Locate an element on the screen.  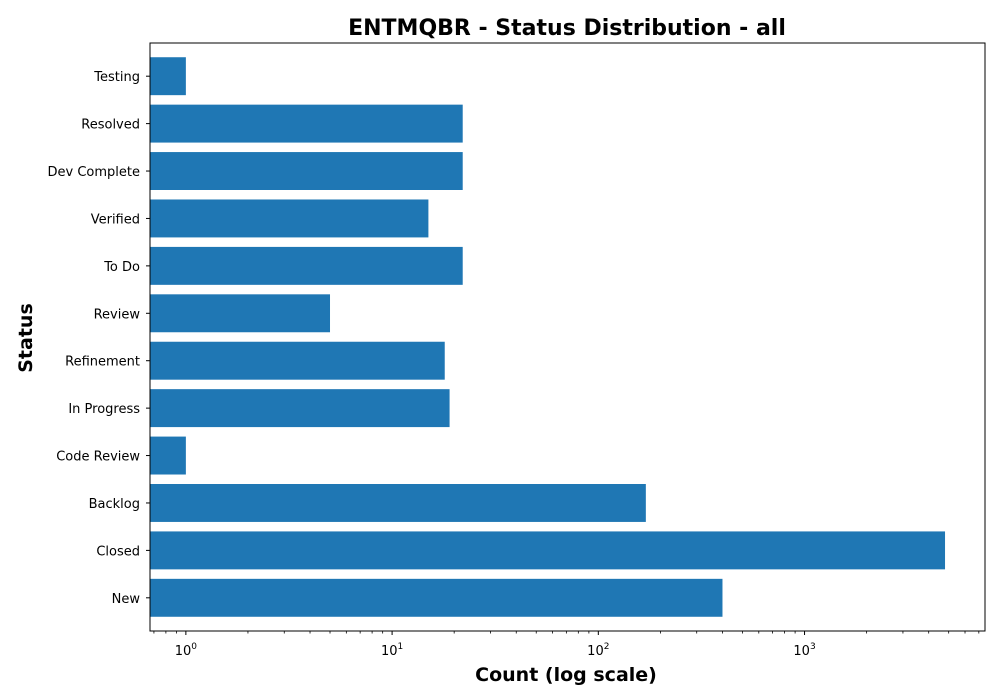
bar-verified is located at coordinates (289, 218).